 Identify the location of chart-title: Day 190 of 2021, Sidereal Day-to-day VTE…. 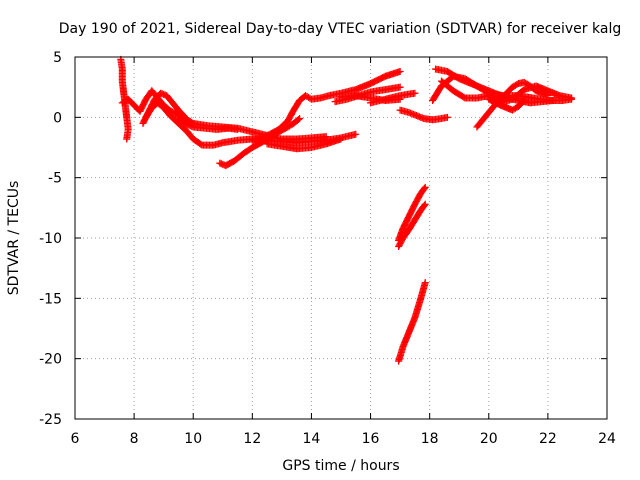
(340, 29).